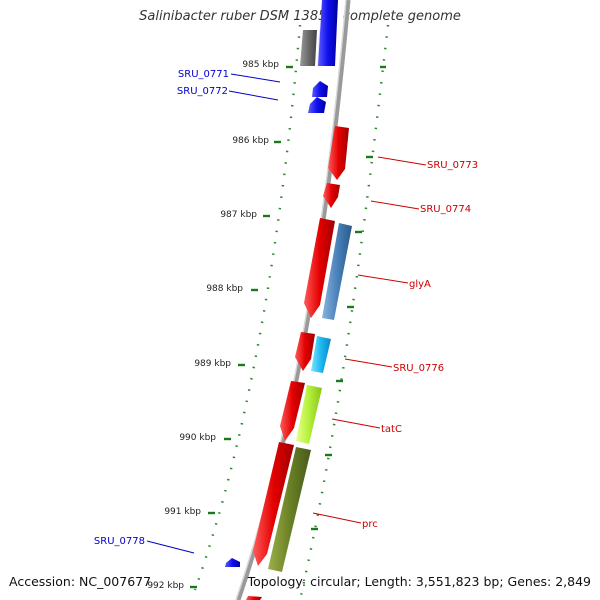  What do you see at coordinates (420, 284) in the screenshot?
I see `gene-label-glya: glyA` at bounding box center [420, 284].